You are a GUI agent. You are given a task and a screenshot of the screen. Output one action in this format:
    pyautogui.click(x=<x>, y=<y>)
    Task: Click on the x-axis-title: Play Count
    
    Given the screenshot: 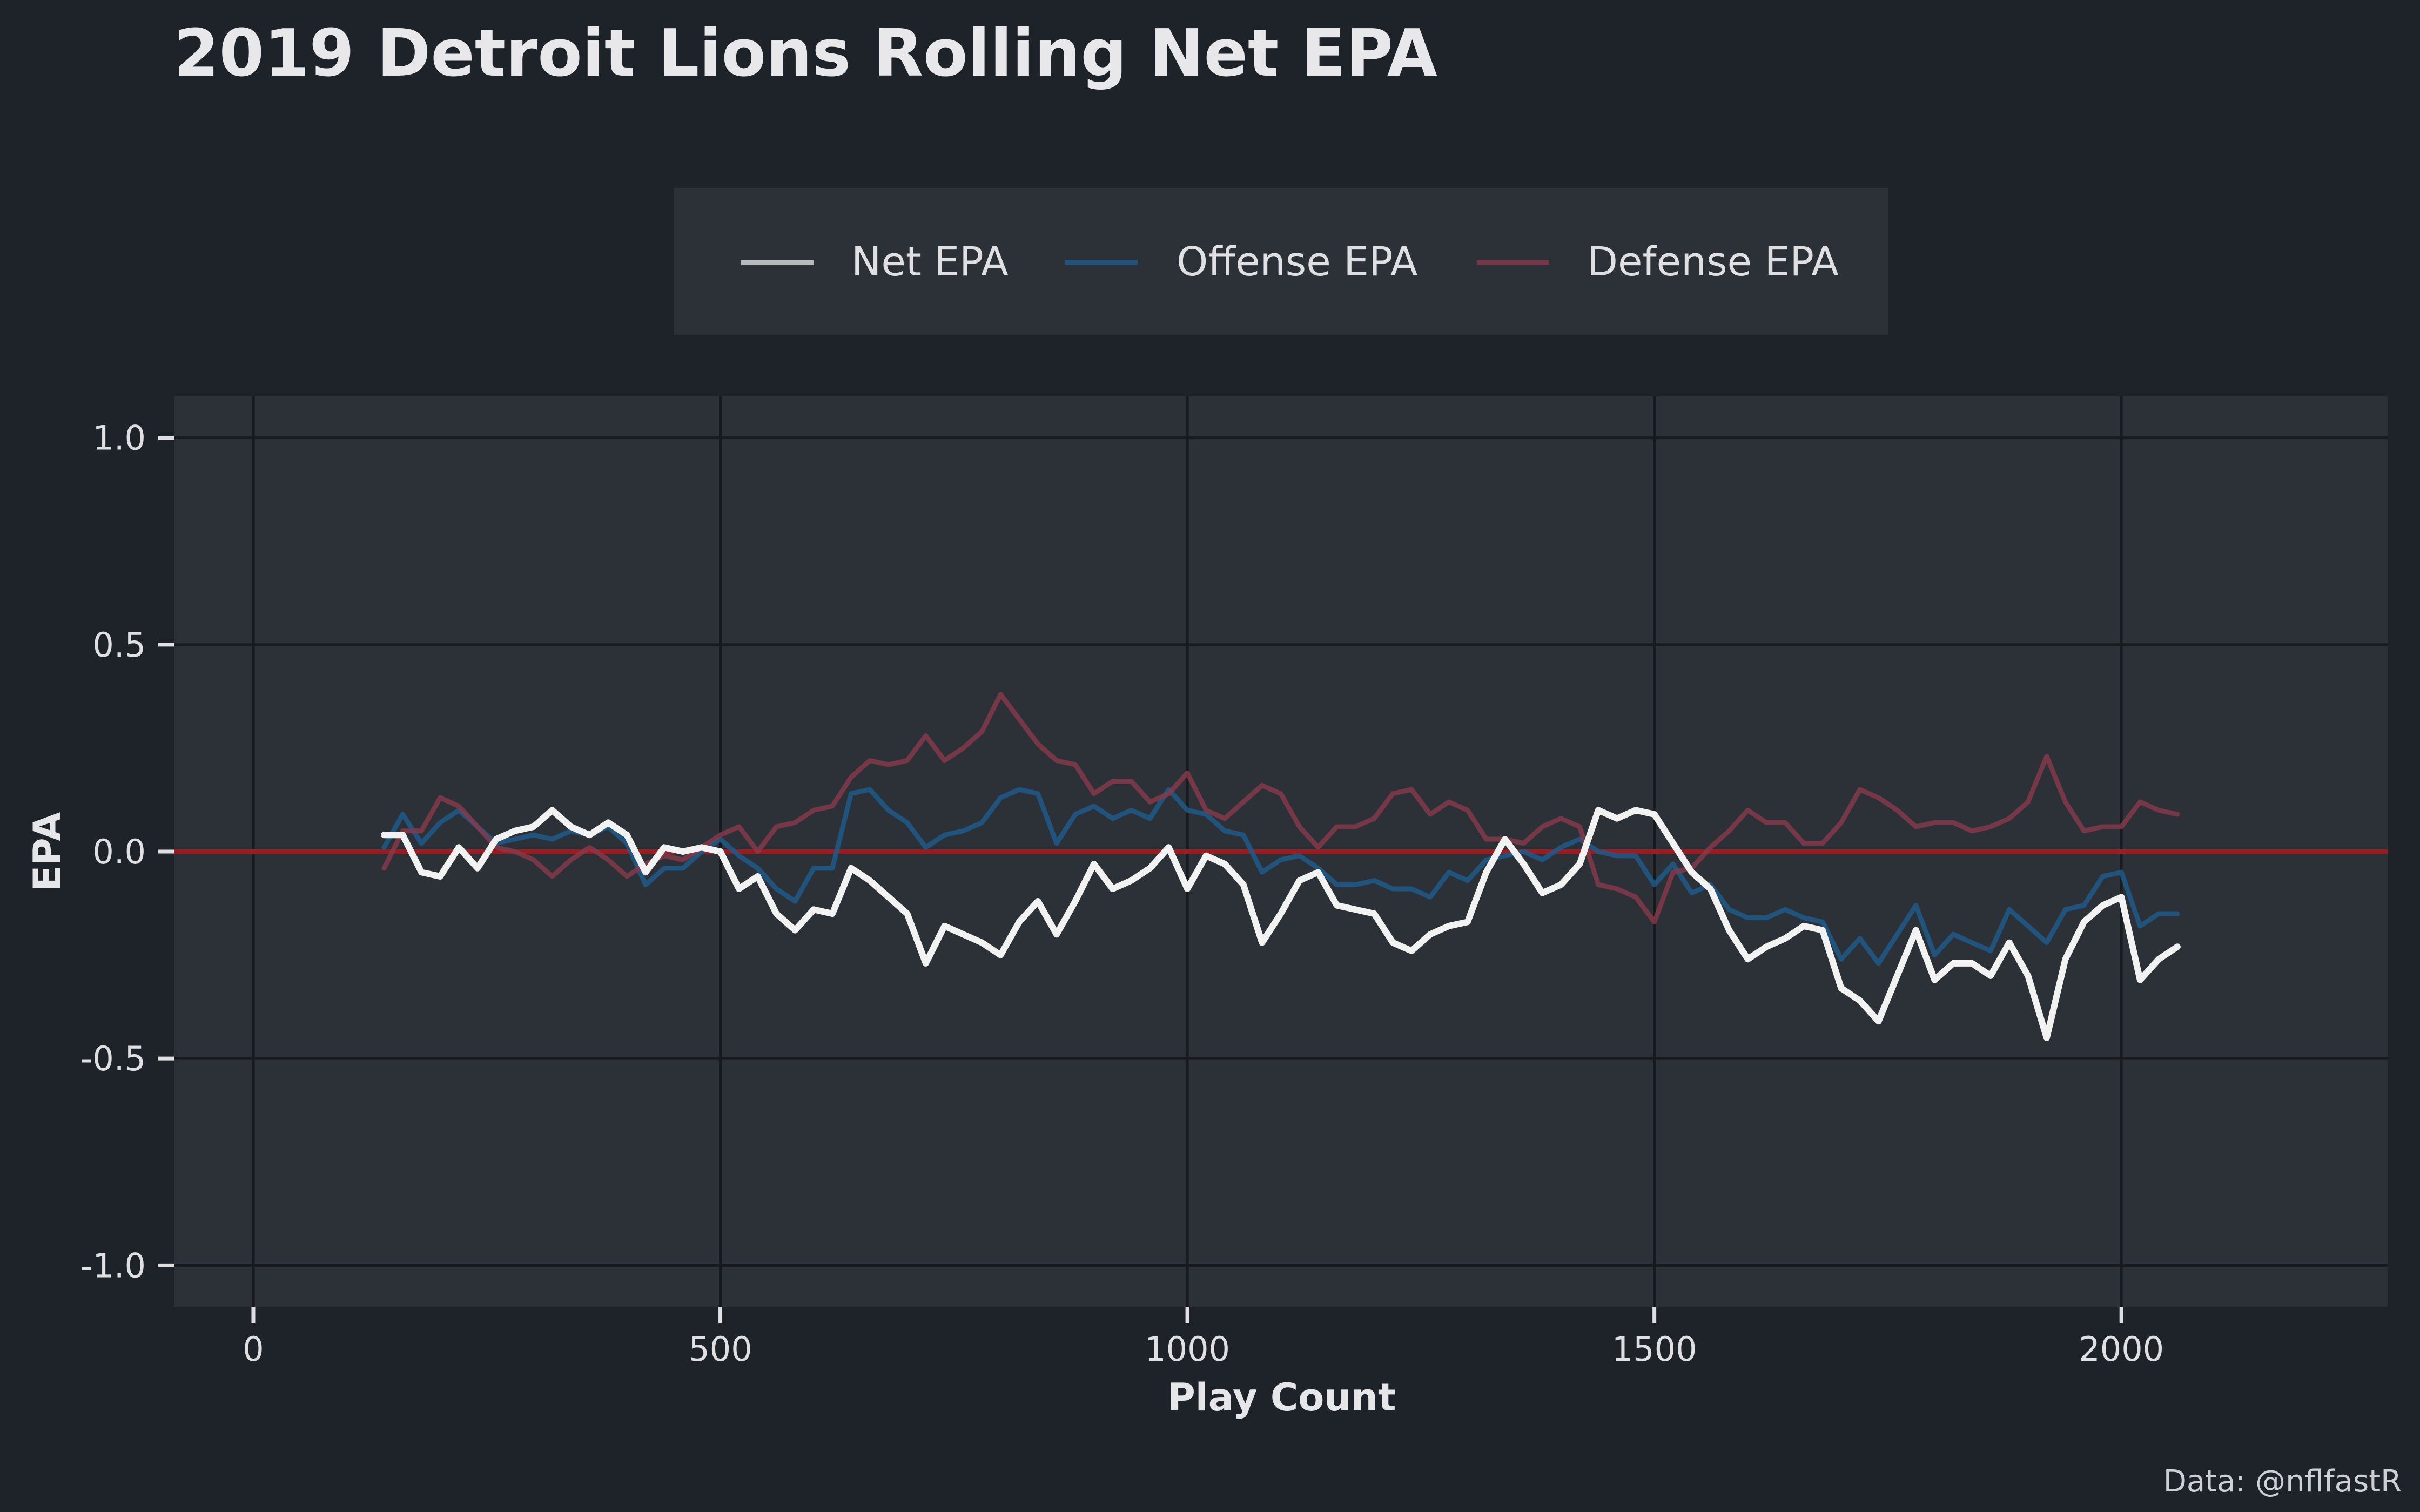 What is the action you would take?
    pyautogui.click(x=1282, y=1398)
    